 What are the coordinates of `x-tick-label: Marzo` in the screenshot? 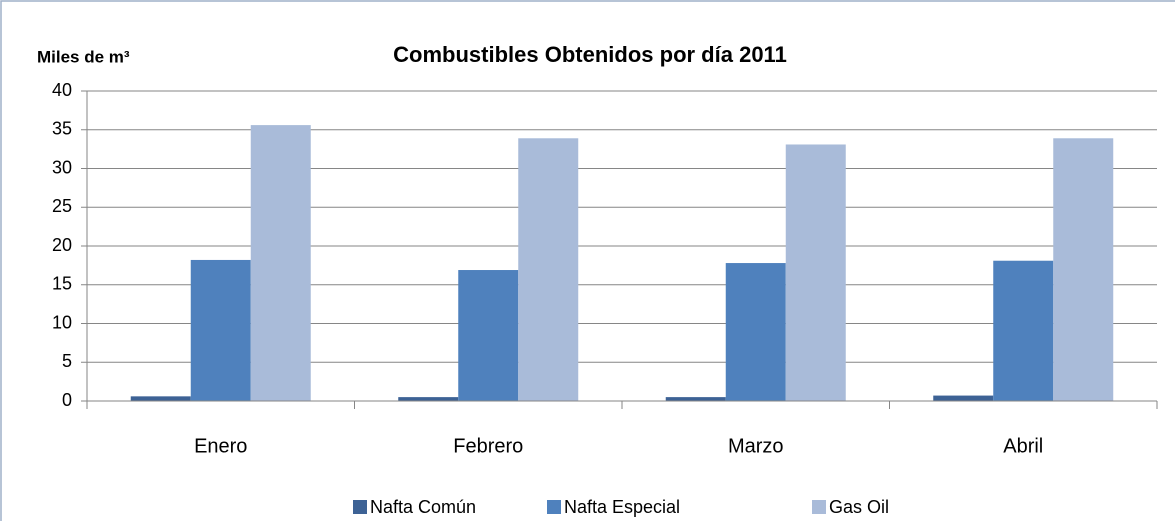 It's located at (756, 446).